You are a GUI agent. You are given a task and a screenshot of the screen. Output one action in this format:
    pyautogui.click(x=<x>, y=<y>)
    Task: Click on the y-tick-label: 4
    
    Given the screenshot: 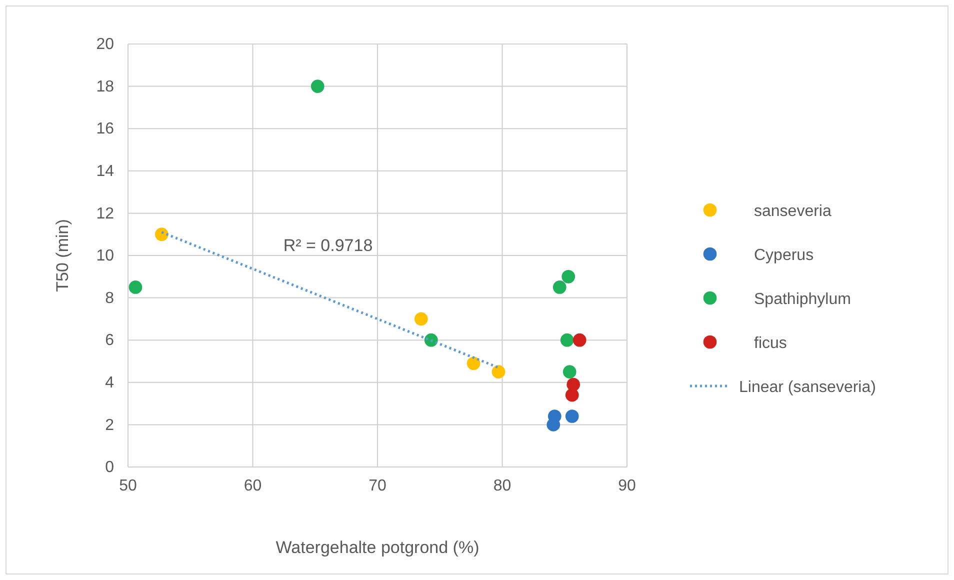 What is the action you would take?
    pyautogui.click(x=109, y=383)
    